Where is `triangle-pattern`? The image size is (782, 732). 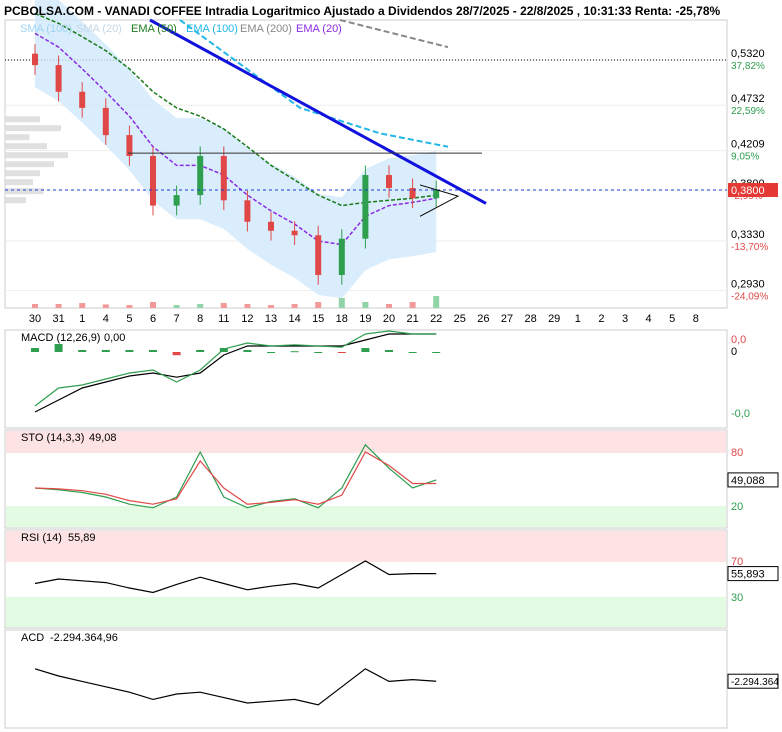 triangle-pattern is located at coordinates (439, 200).